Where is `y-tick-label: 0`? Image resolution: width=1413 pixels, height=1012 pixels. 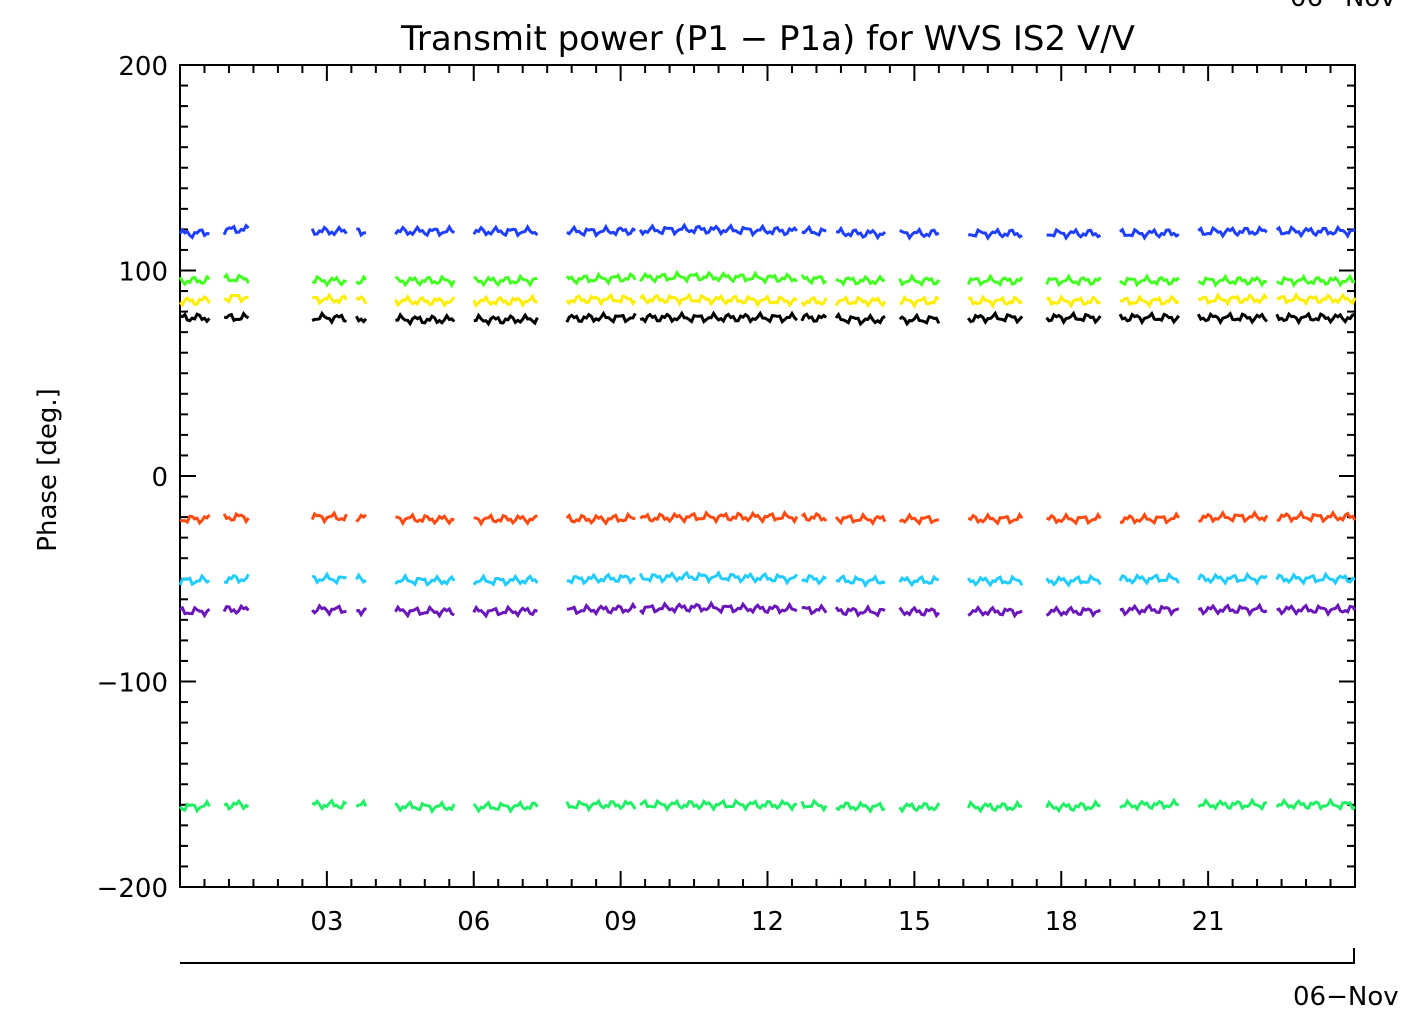
y-tick-label: 0 is located at coordinates (159, 478).